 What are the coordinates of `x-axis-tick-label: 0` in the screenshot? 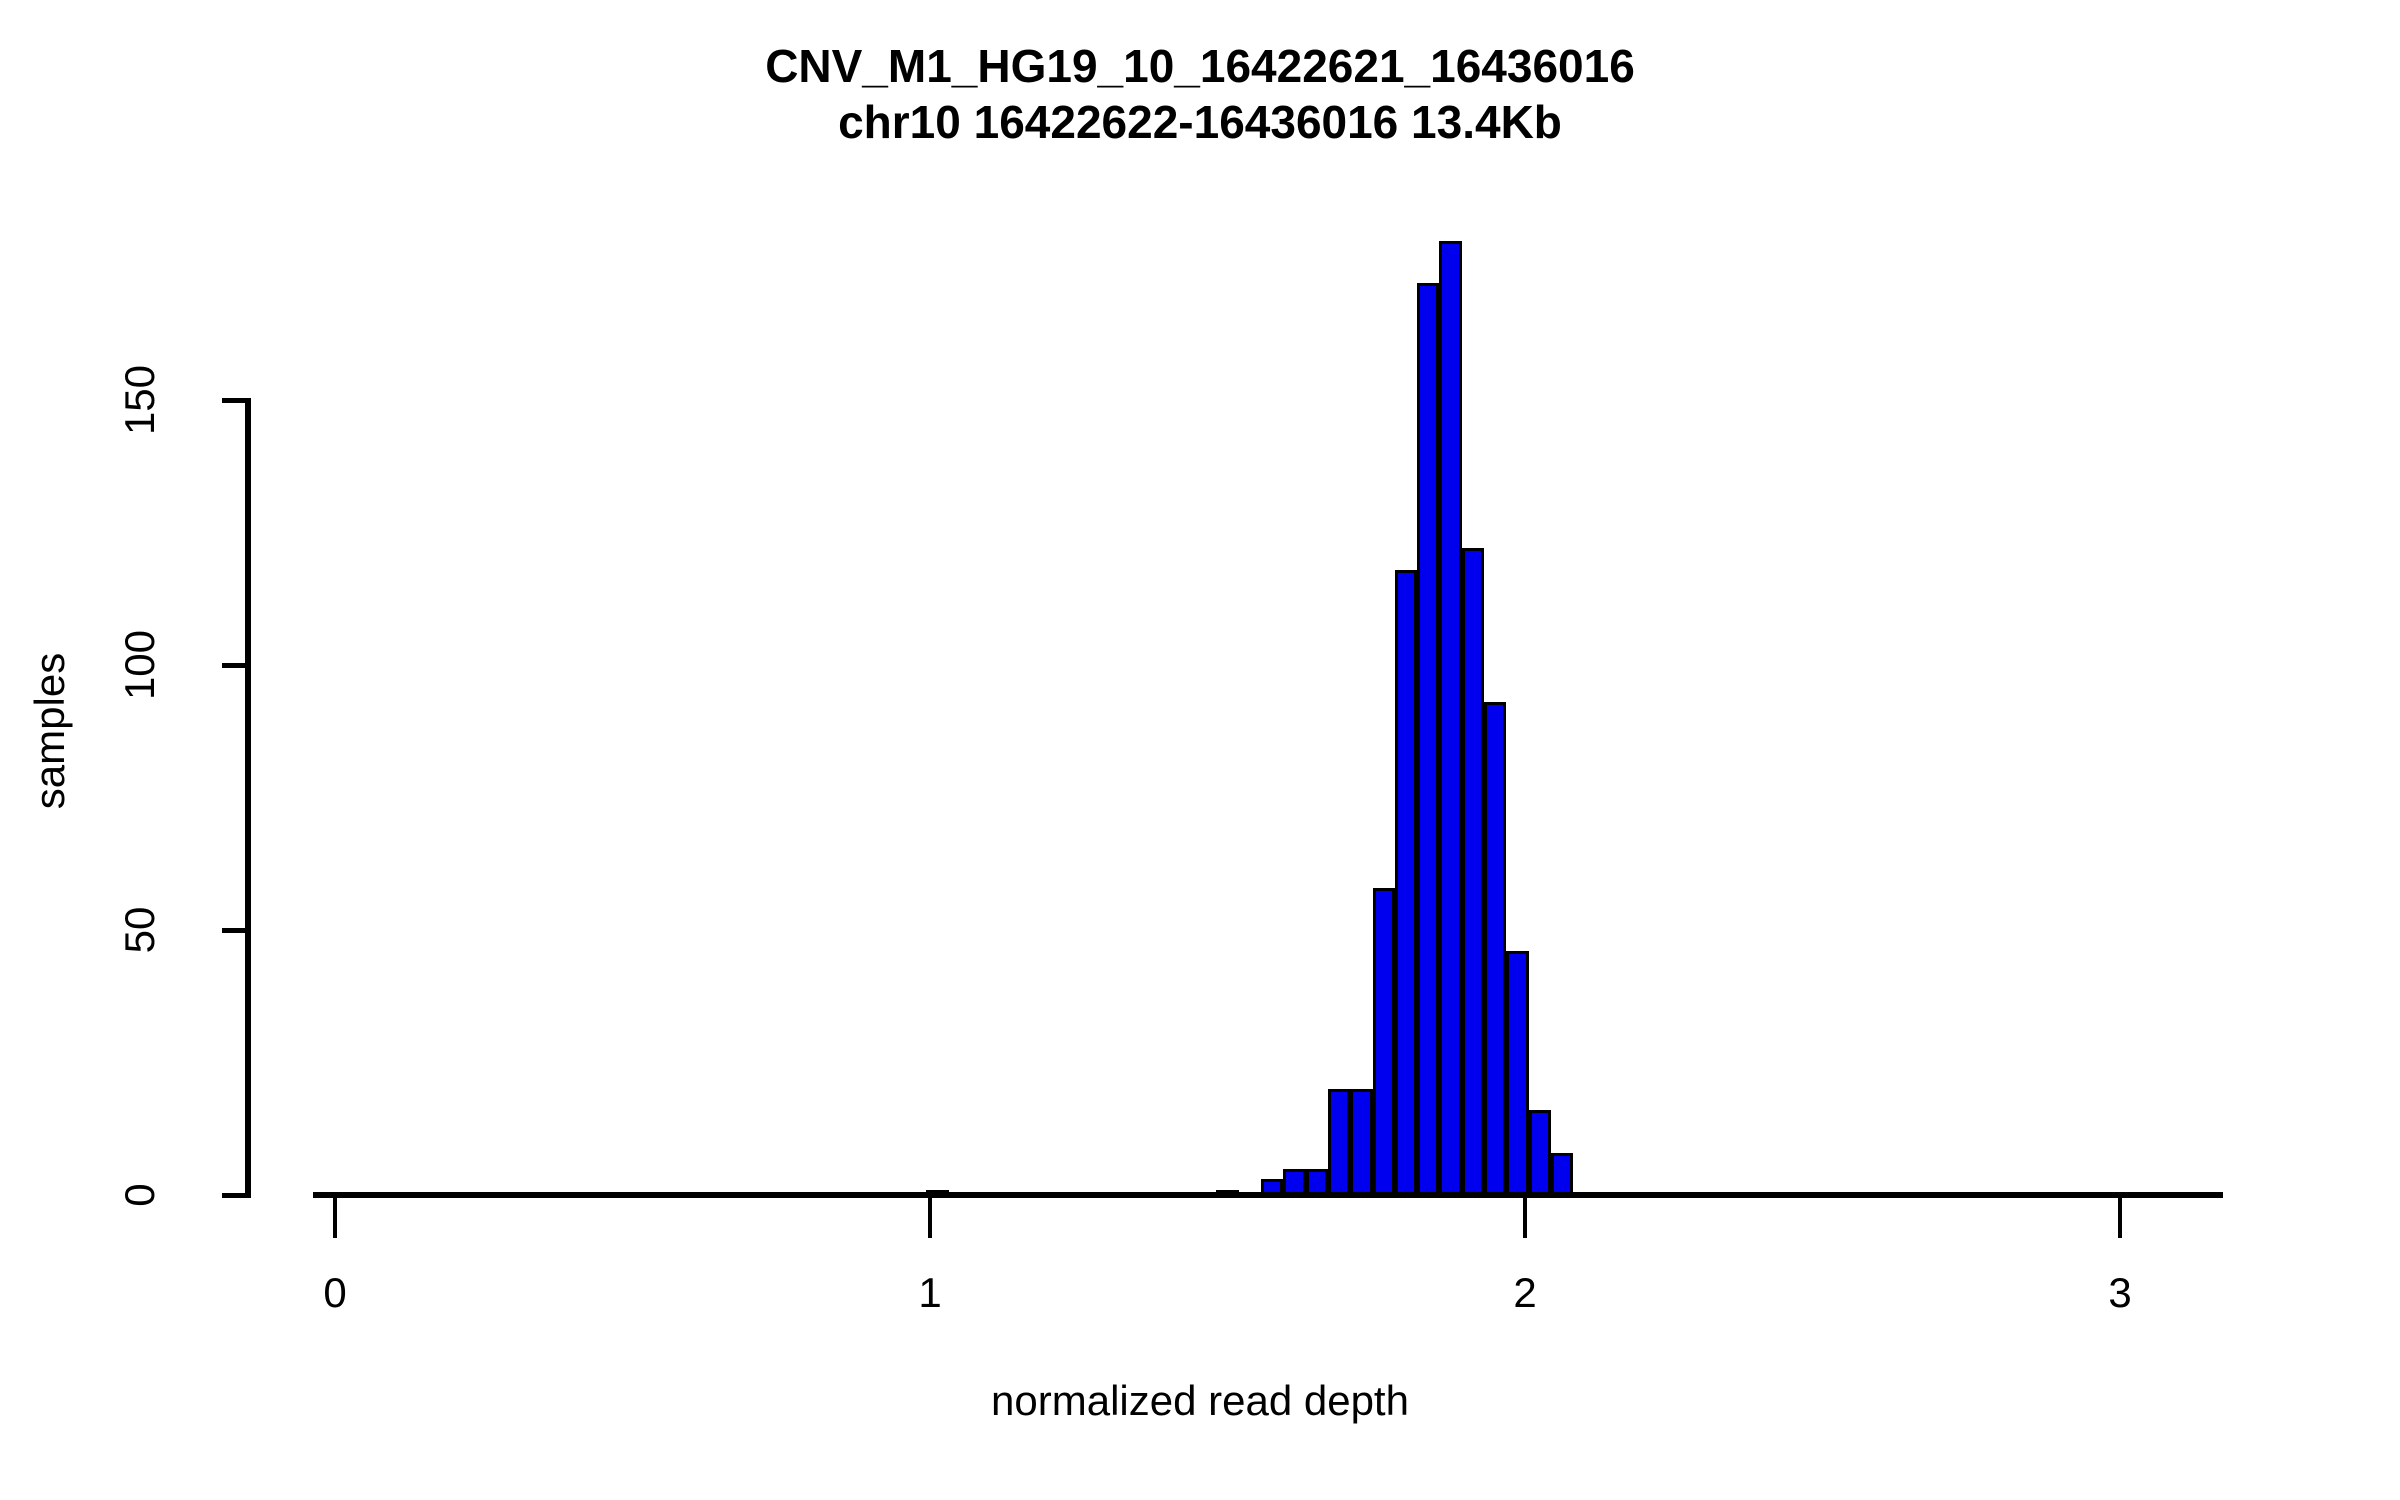 It's located at (335, 1292).